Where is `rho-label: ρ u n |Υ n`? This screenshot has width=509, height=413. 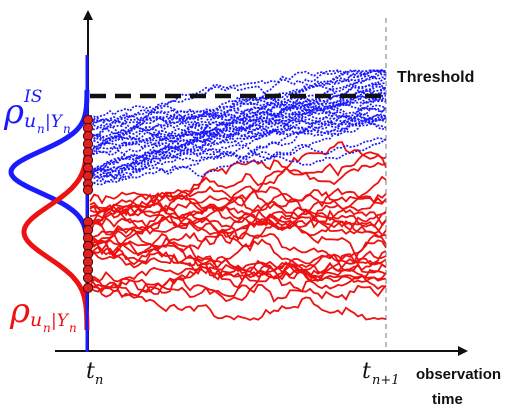 rho-label: ρ u n |Υ n is located at coordinates (43, 313).